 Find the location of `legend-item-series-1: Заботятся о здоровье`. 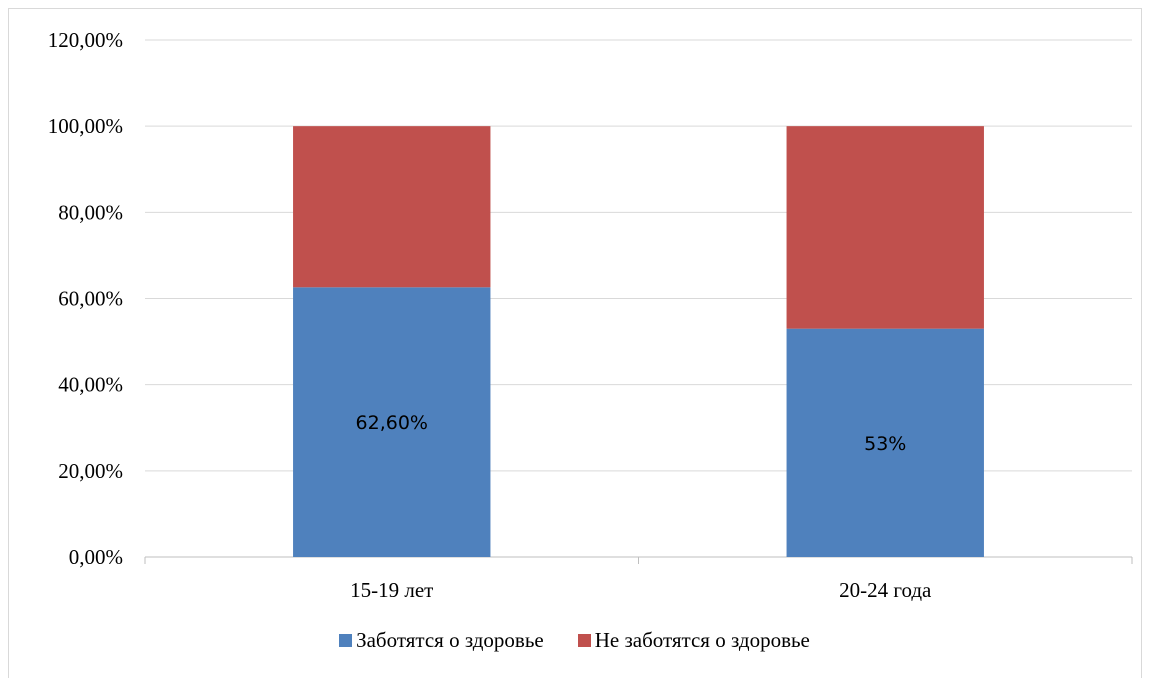

legend-item-series-1: Заботятся о здоровье is located at coordinates (441, 640).